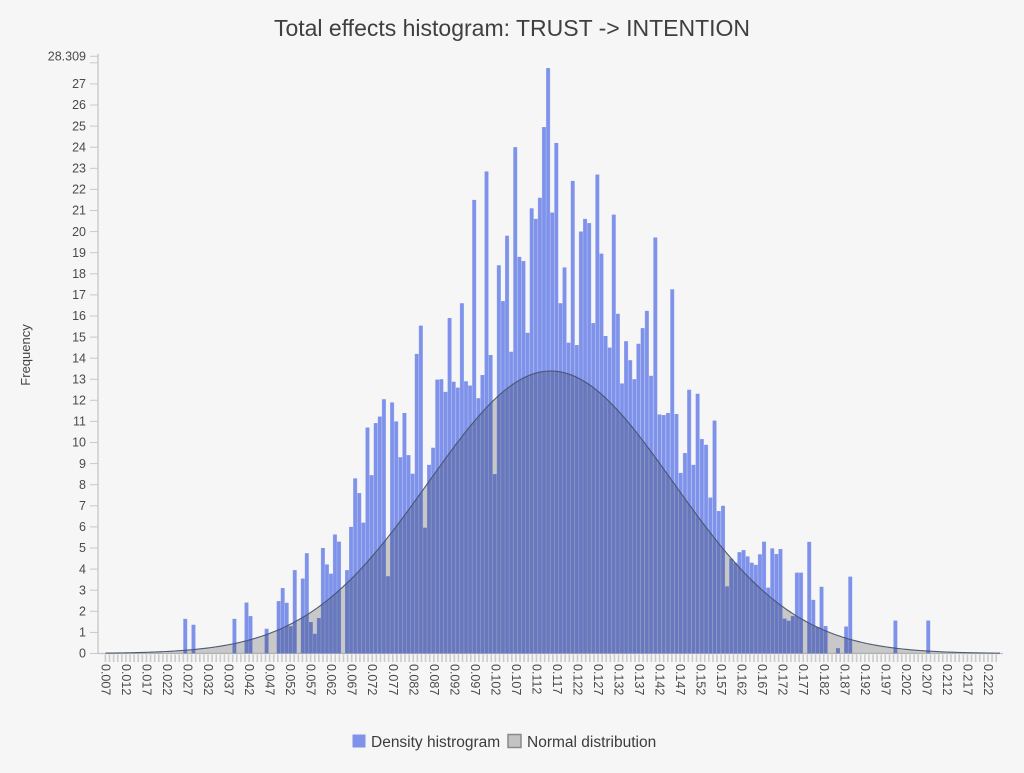 The height and width of the screenshot is (773, 1024). I want to click on svg-text: 0.122, so click(578, 679).